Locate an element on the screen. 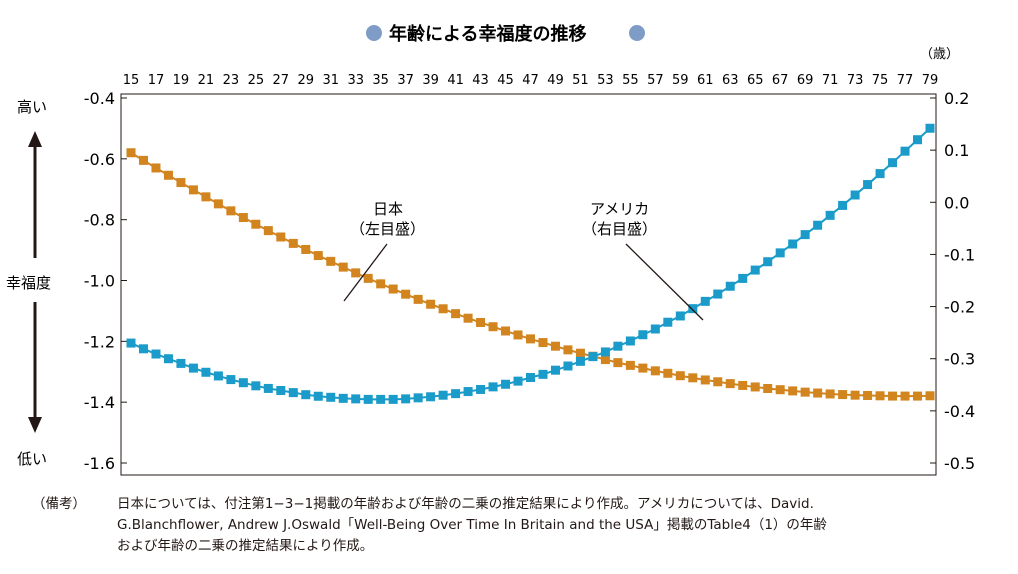 The width and height of the screenshot is (1018, 574). x-tick-label: 77 is located at coordinates (905, 80).